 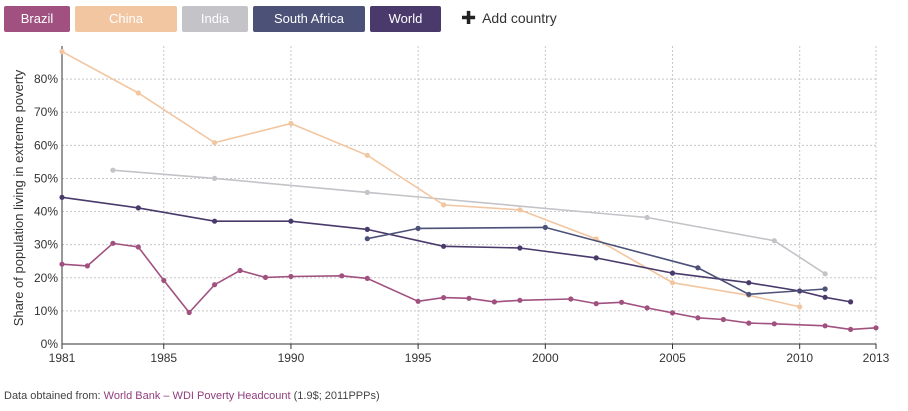 I want to click on x-tick-label: 1995, so click(x=418, y=358).